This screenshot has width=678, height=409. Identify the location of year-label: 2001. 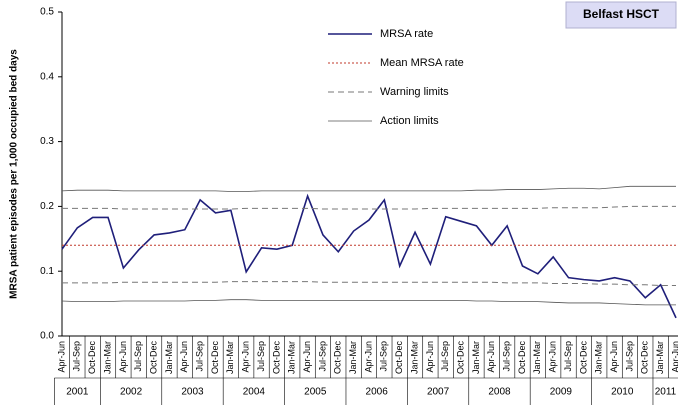
(77, 392).